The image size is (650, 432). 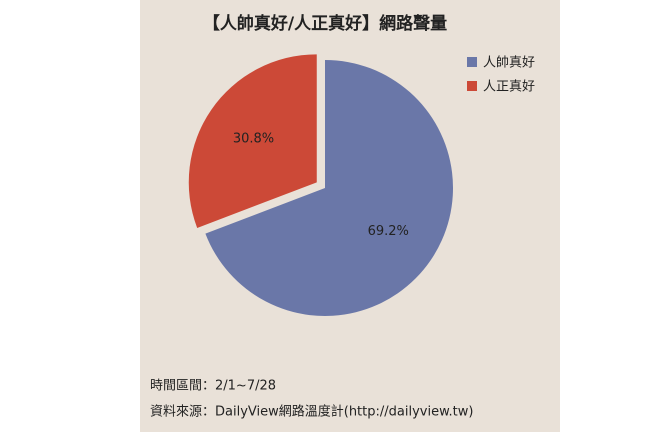 I want to click on pie-slice, so click(x=252, y=141).